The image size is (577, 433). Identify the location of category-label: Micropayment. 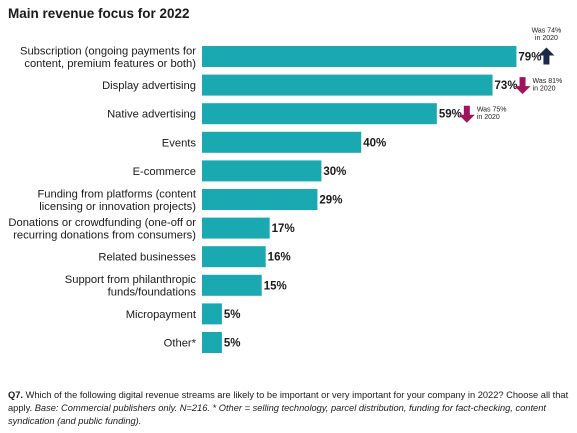
(161, 315).